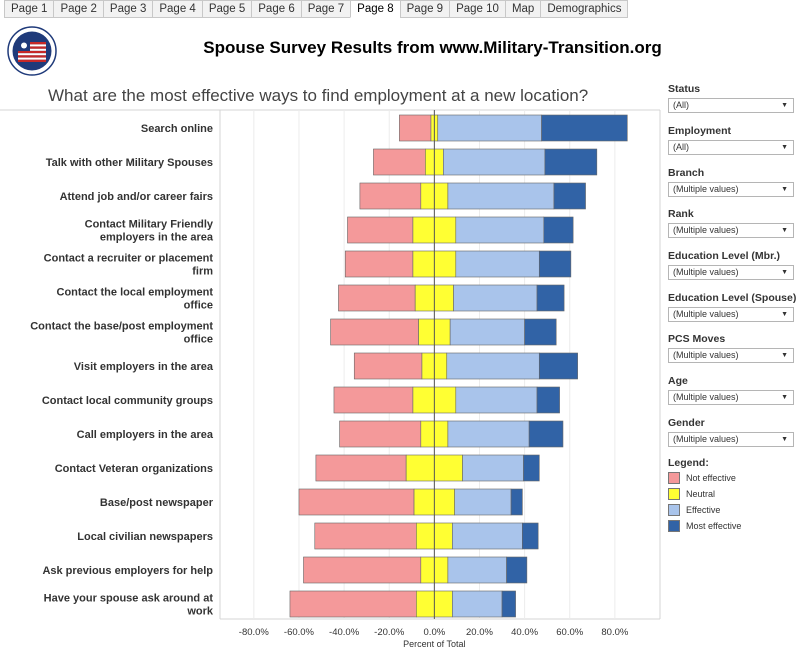 The width and height of the screenshot is (800, 647). What do you see at coordinates (144, 367) in the screenshot?
I see `category-label: Visit employers in the area` at bounding box center [144, 367].